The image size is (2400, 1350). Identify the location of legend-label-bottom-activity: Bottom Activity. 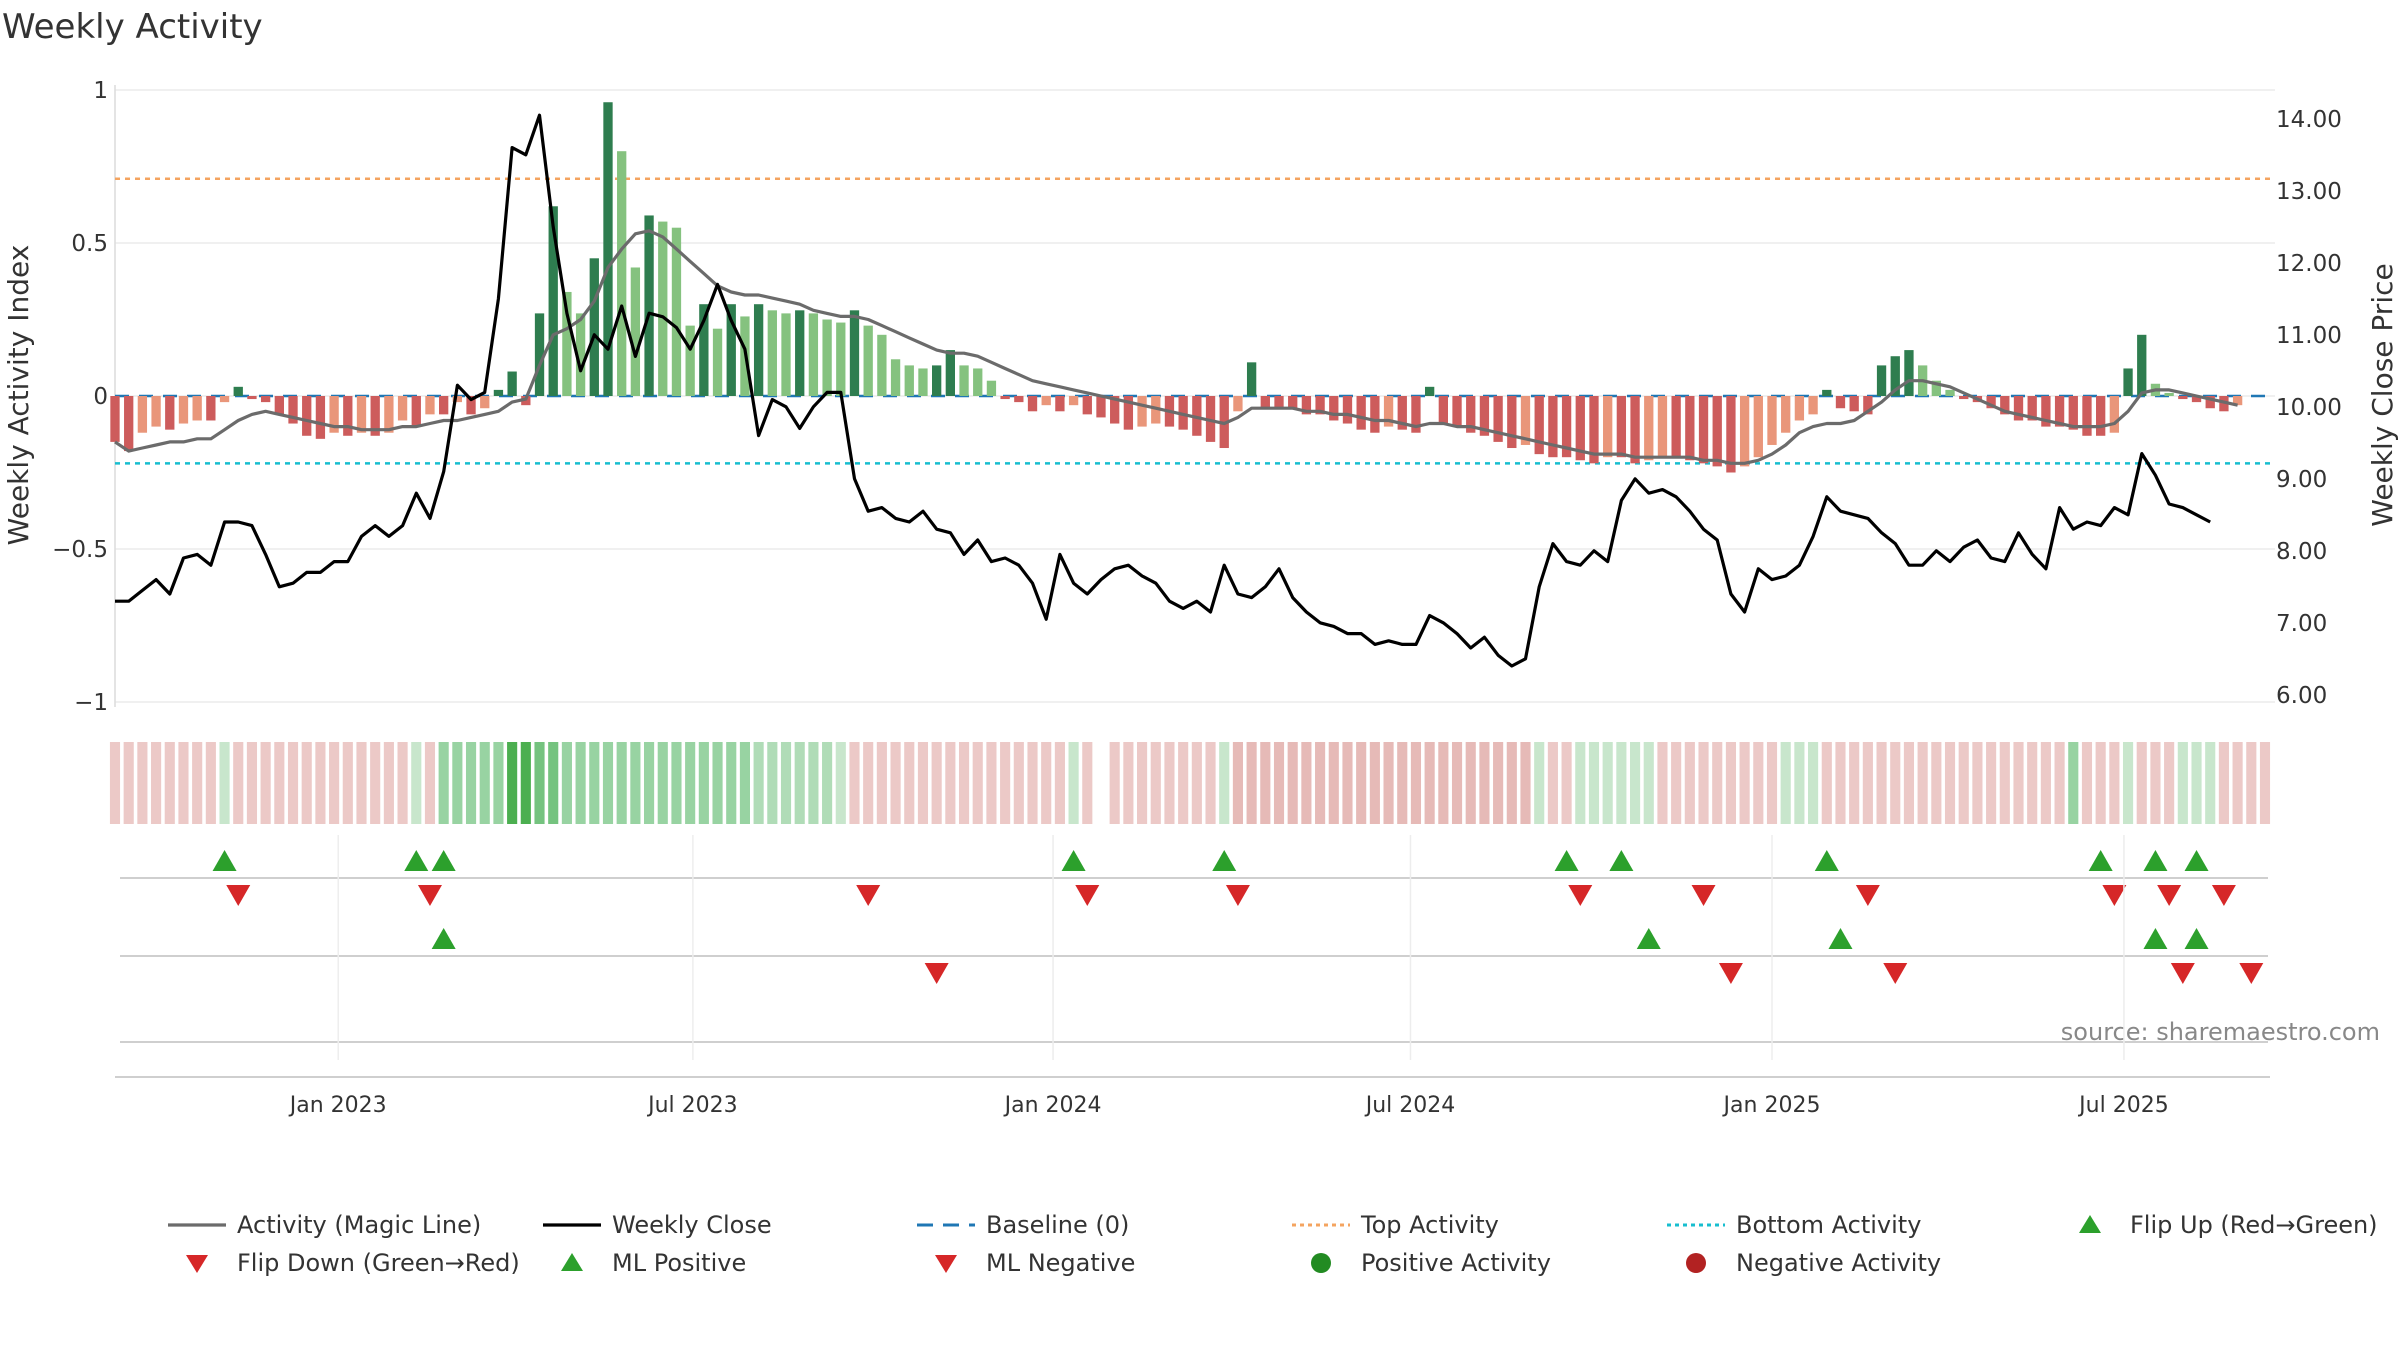
(1828, 1225).